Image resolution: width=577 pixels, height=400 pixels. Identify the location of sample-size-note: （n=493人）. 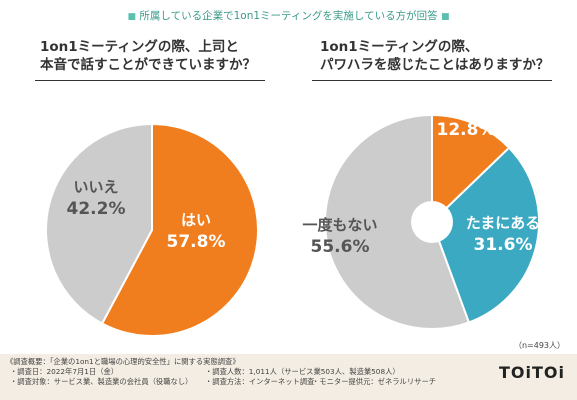
(539, 345).